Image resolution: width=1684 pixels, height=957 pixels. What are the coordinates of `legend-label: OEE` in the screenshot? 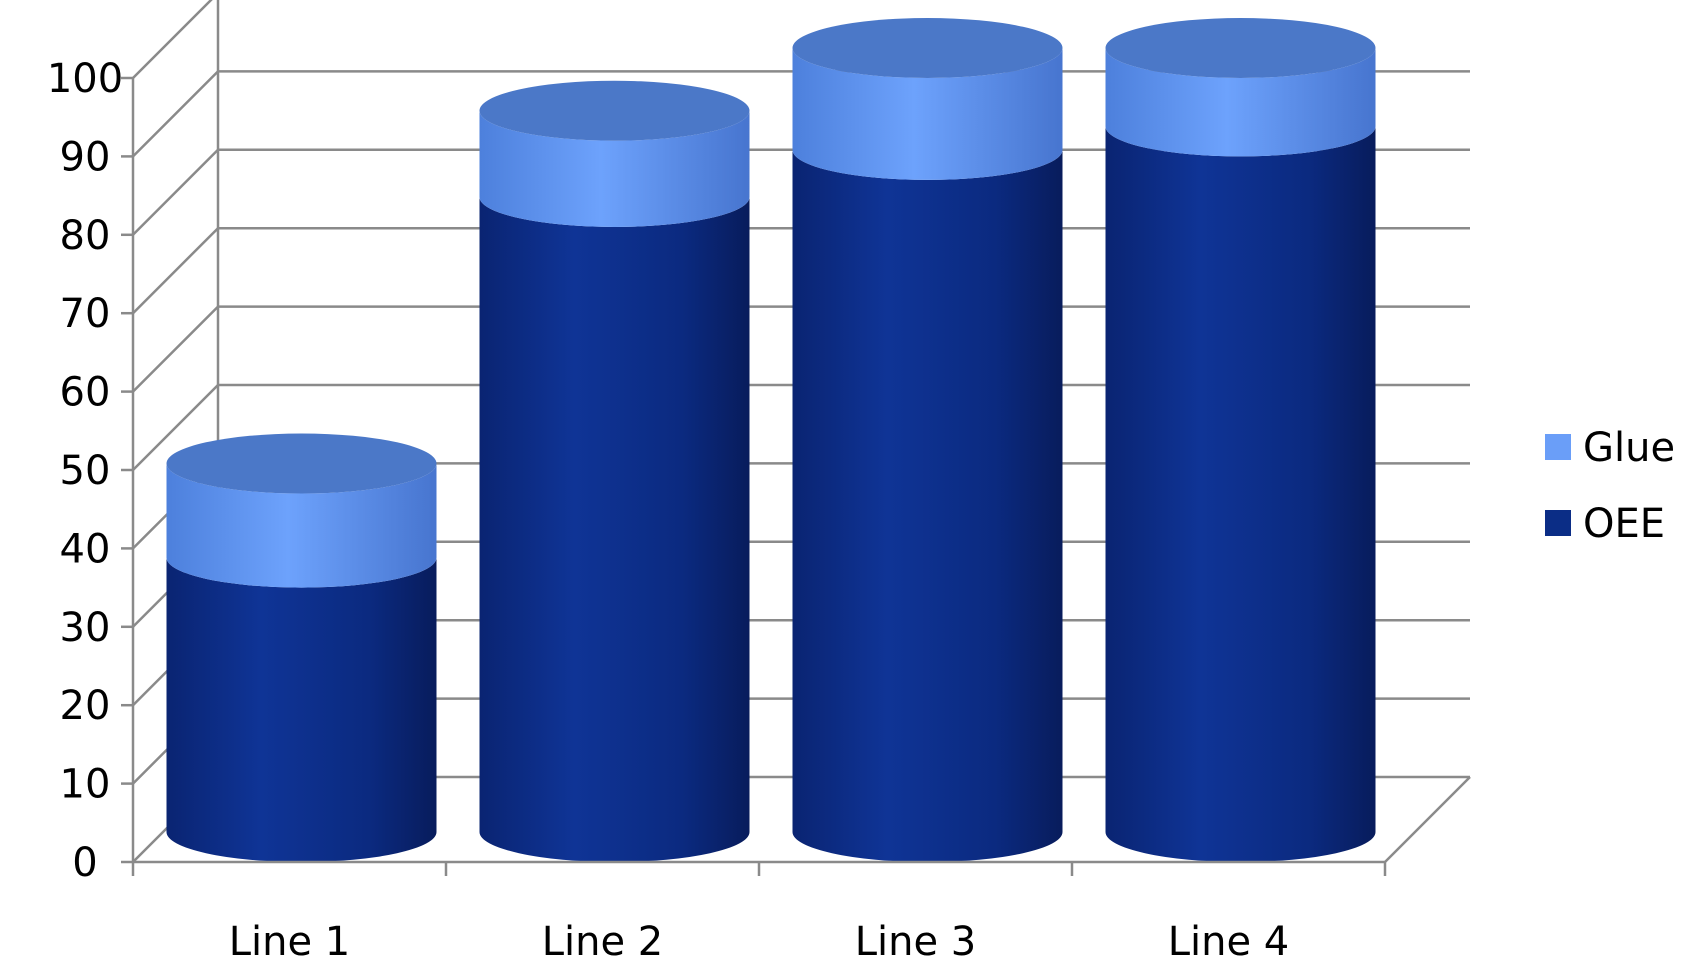 It's located at (1624, 524).